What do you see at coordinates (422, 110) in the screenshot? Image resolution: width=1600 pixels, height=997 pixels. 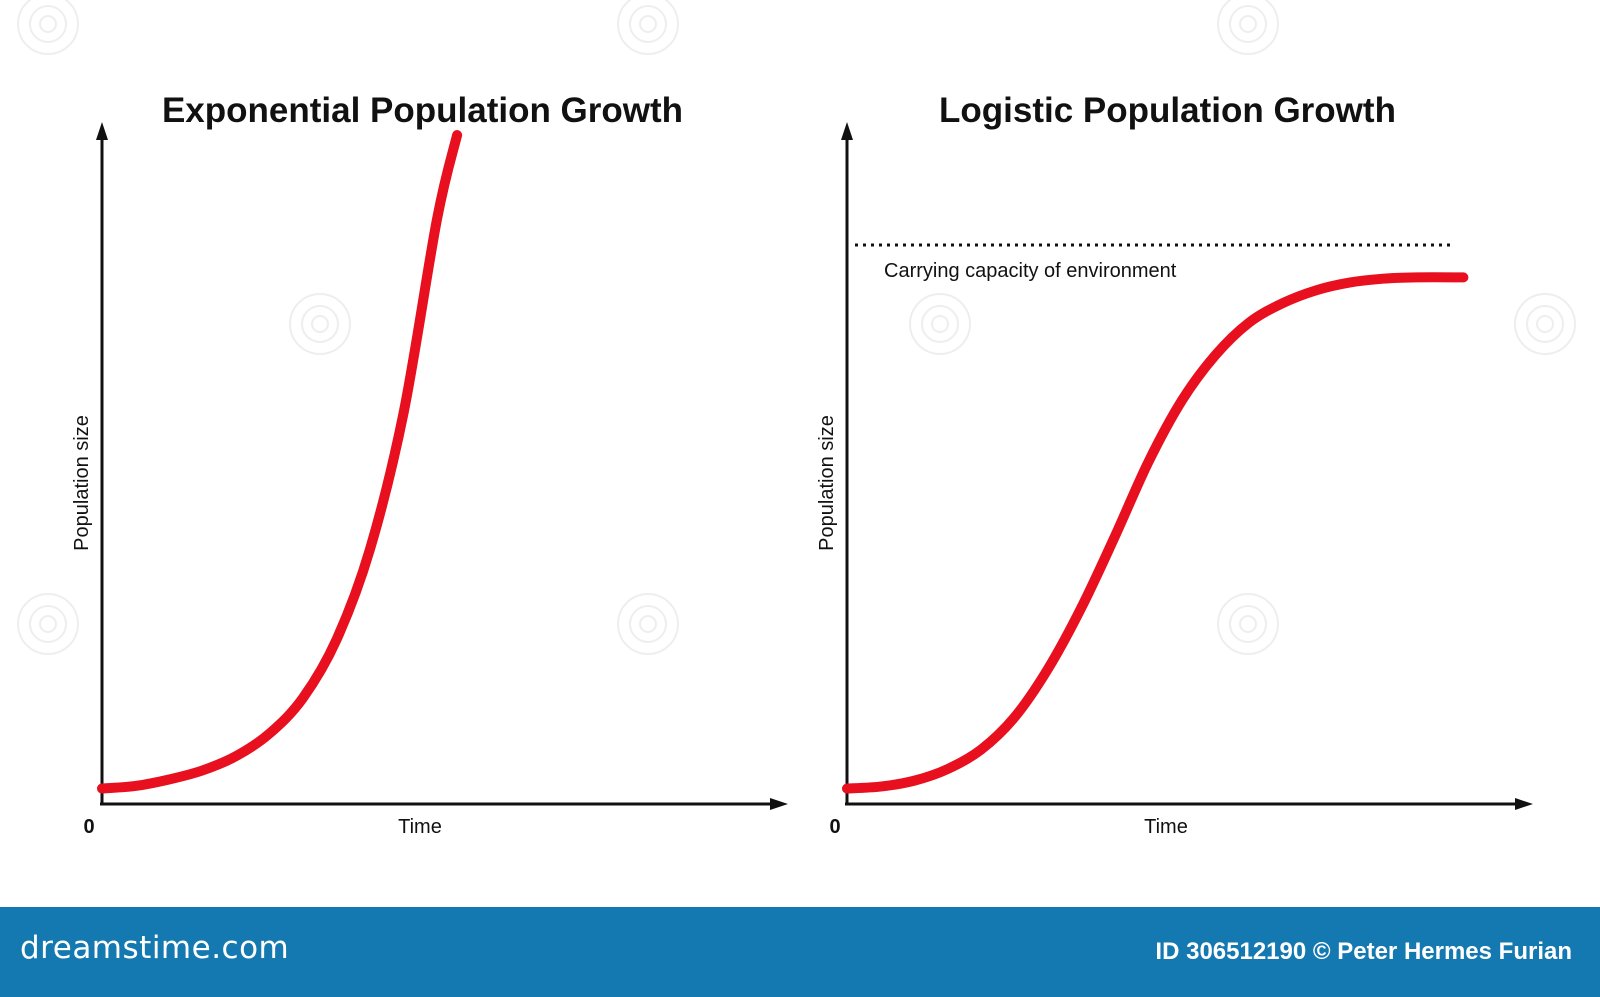 I see `chart-title-exponential: Exponential Population Growth` at bounding box center [422, 110].